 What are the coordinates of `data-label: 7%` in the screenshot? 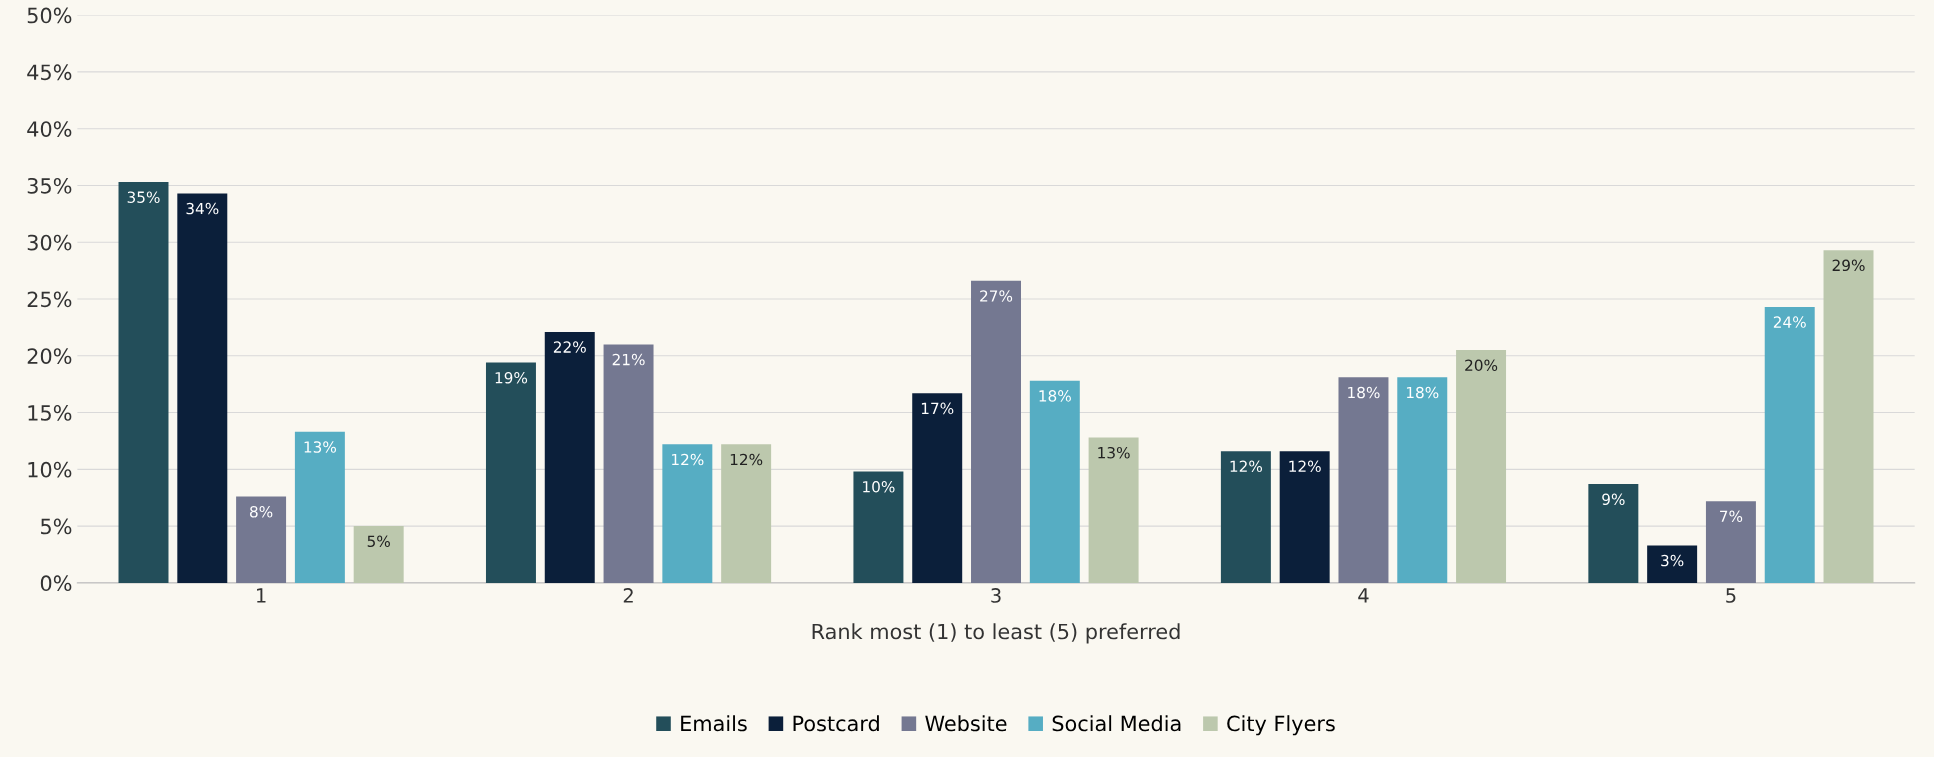 It's located at (1731, 516).